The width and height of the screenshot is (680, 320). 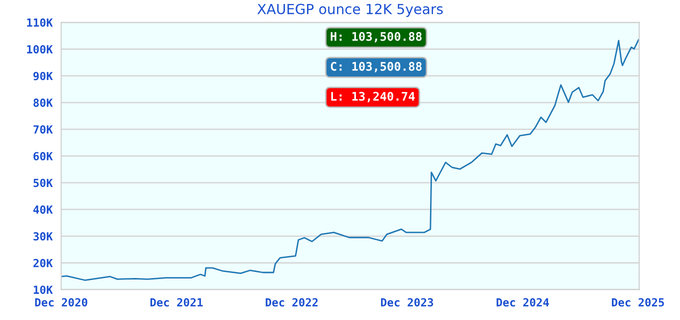 I want to click on y-tick-label: 90K, so click(x=43, y=76).